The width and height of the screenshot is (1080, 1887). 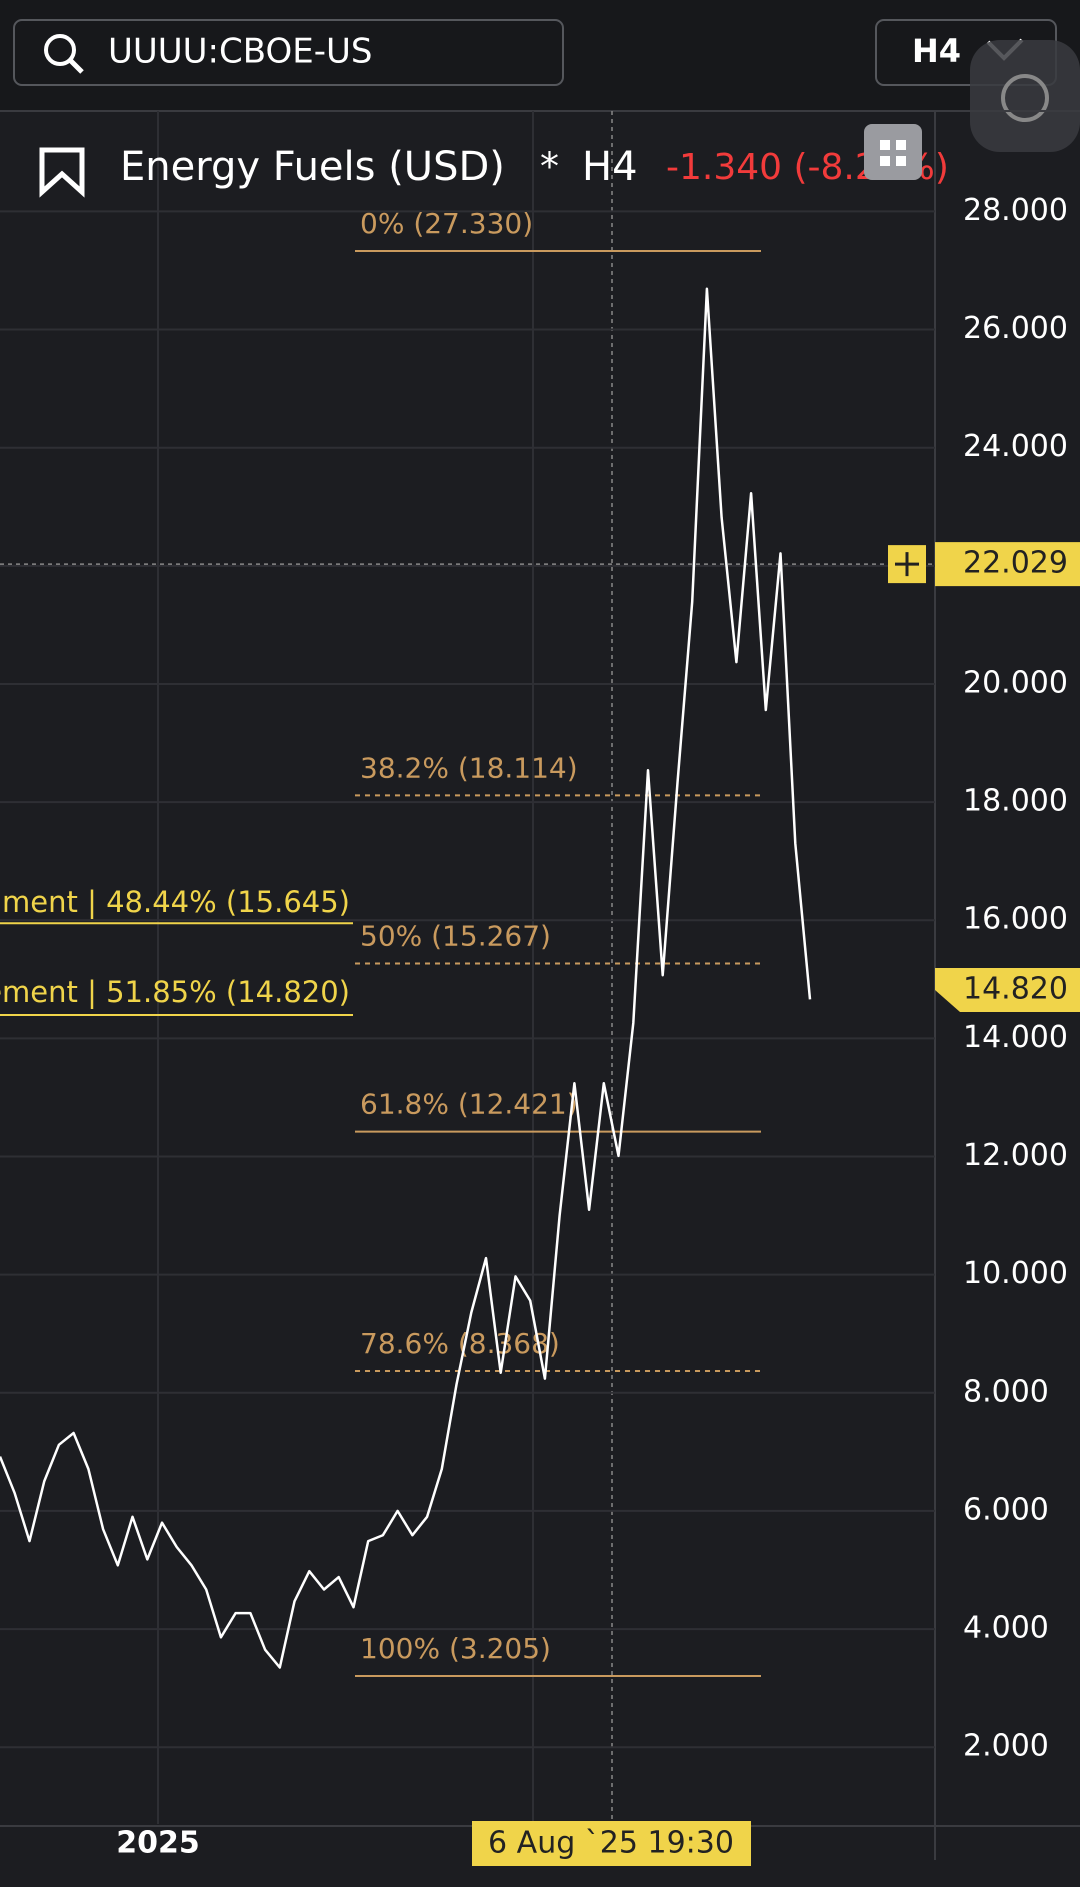 What do you see at coordinates (1006, 1746) in the screenshot?
I see `y-tick-label: 2.000` at bounding box center [1006, 1746].